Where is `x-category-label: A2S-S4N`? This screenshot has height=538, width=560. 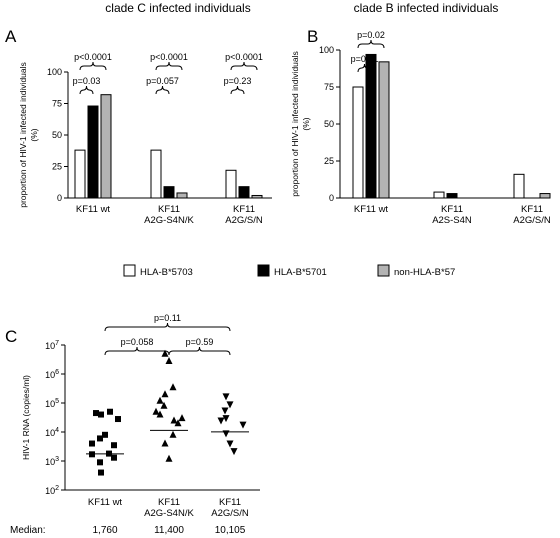
x-category-label: A2S-S4N is located at coordinates (452, 220).